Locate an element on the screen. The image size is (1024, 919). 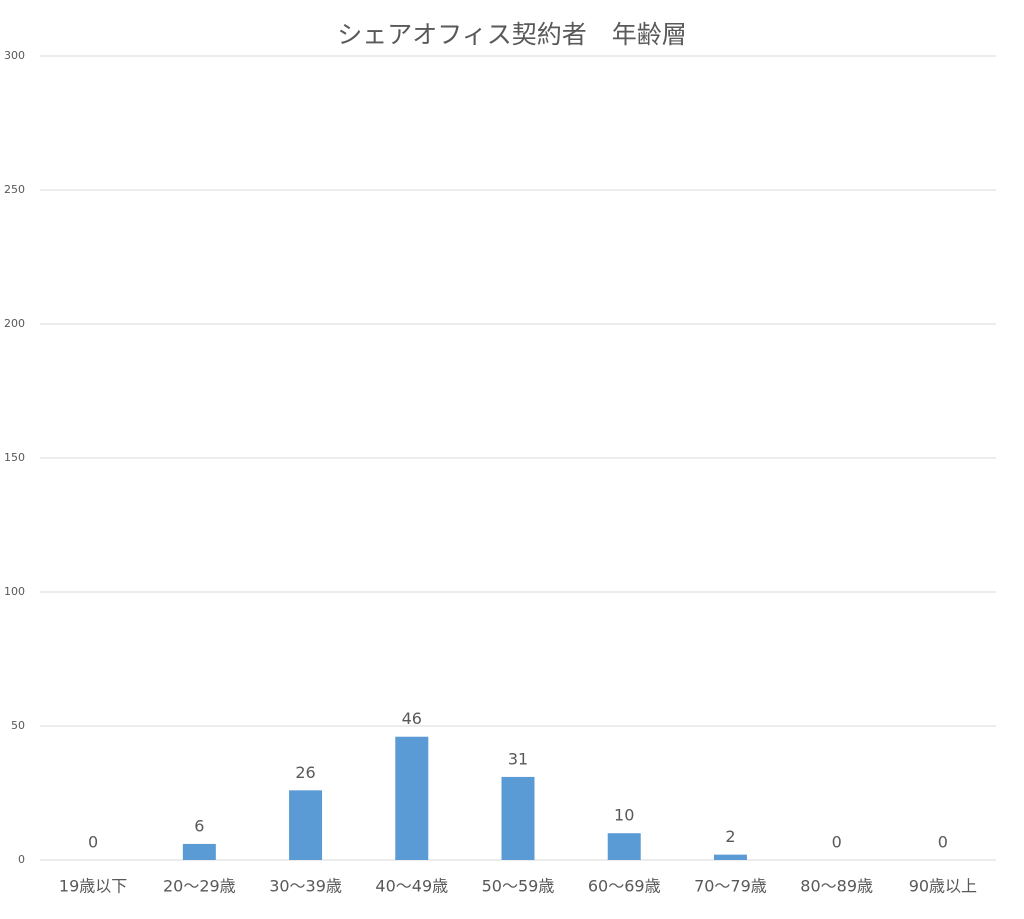
data-label: 26 is located at coordinates (305, 772).